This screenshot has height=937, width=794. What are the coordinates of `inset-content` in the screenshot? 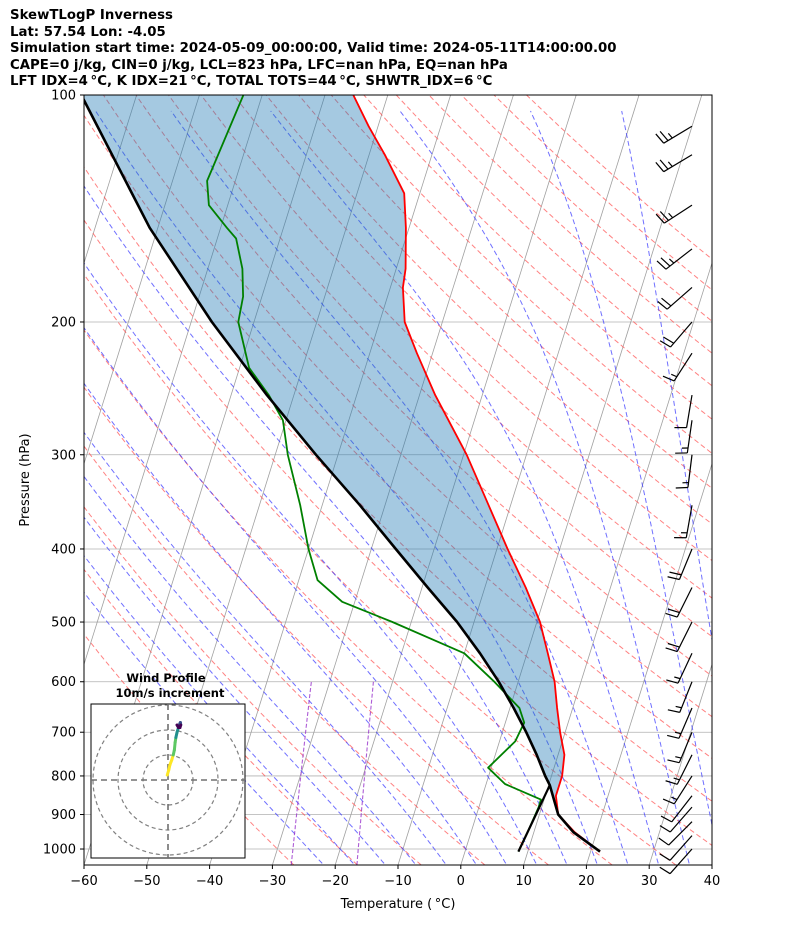 It's located at (168, 781).